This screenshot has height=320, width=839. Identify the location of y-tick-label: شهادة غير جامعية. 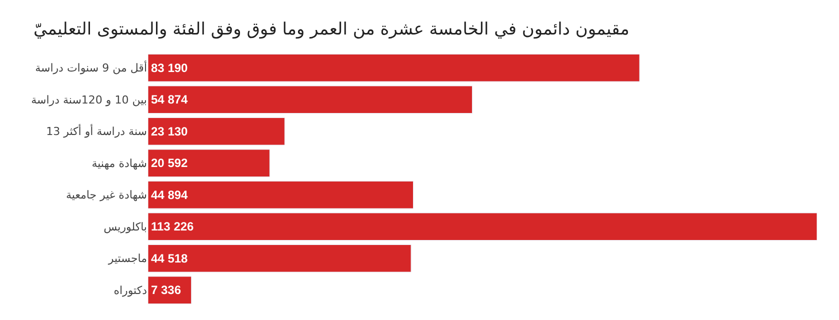
(106, 195).